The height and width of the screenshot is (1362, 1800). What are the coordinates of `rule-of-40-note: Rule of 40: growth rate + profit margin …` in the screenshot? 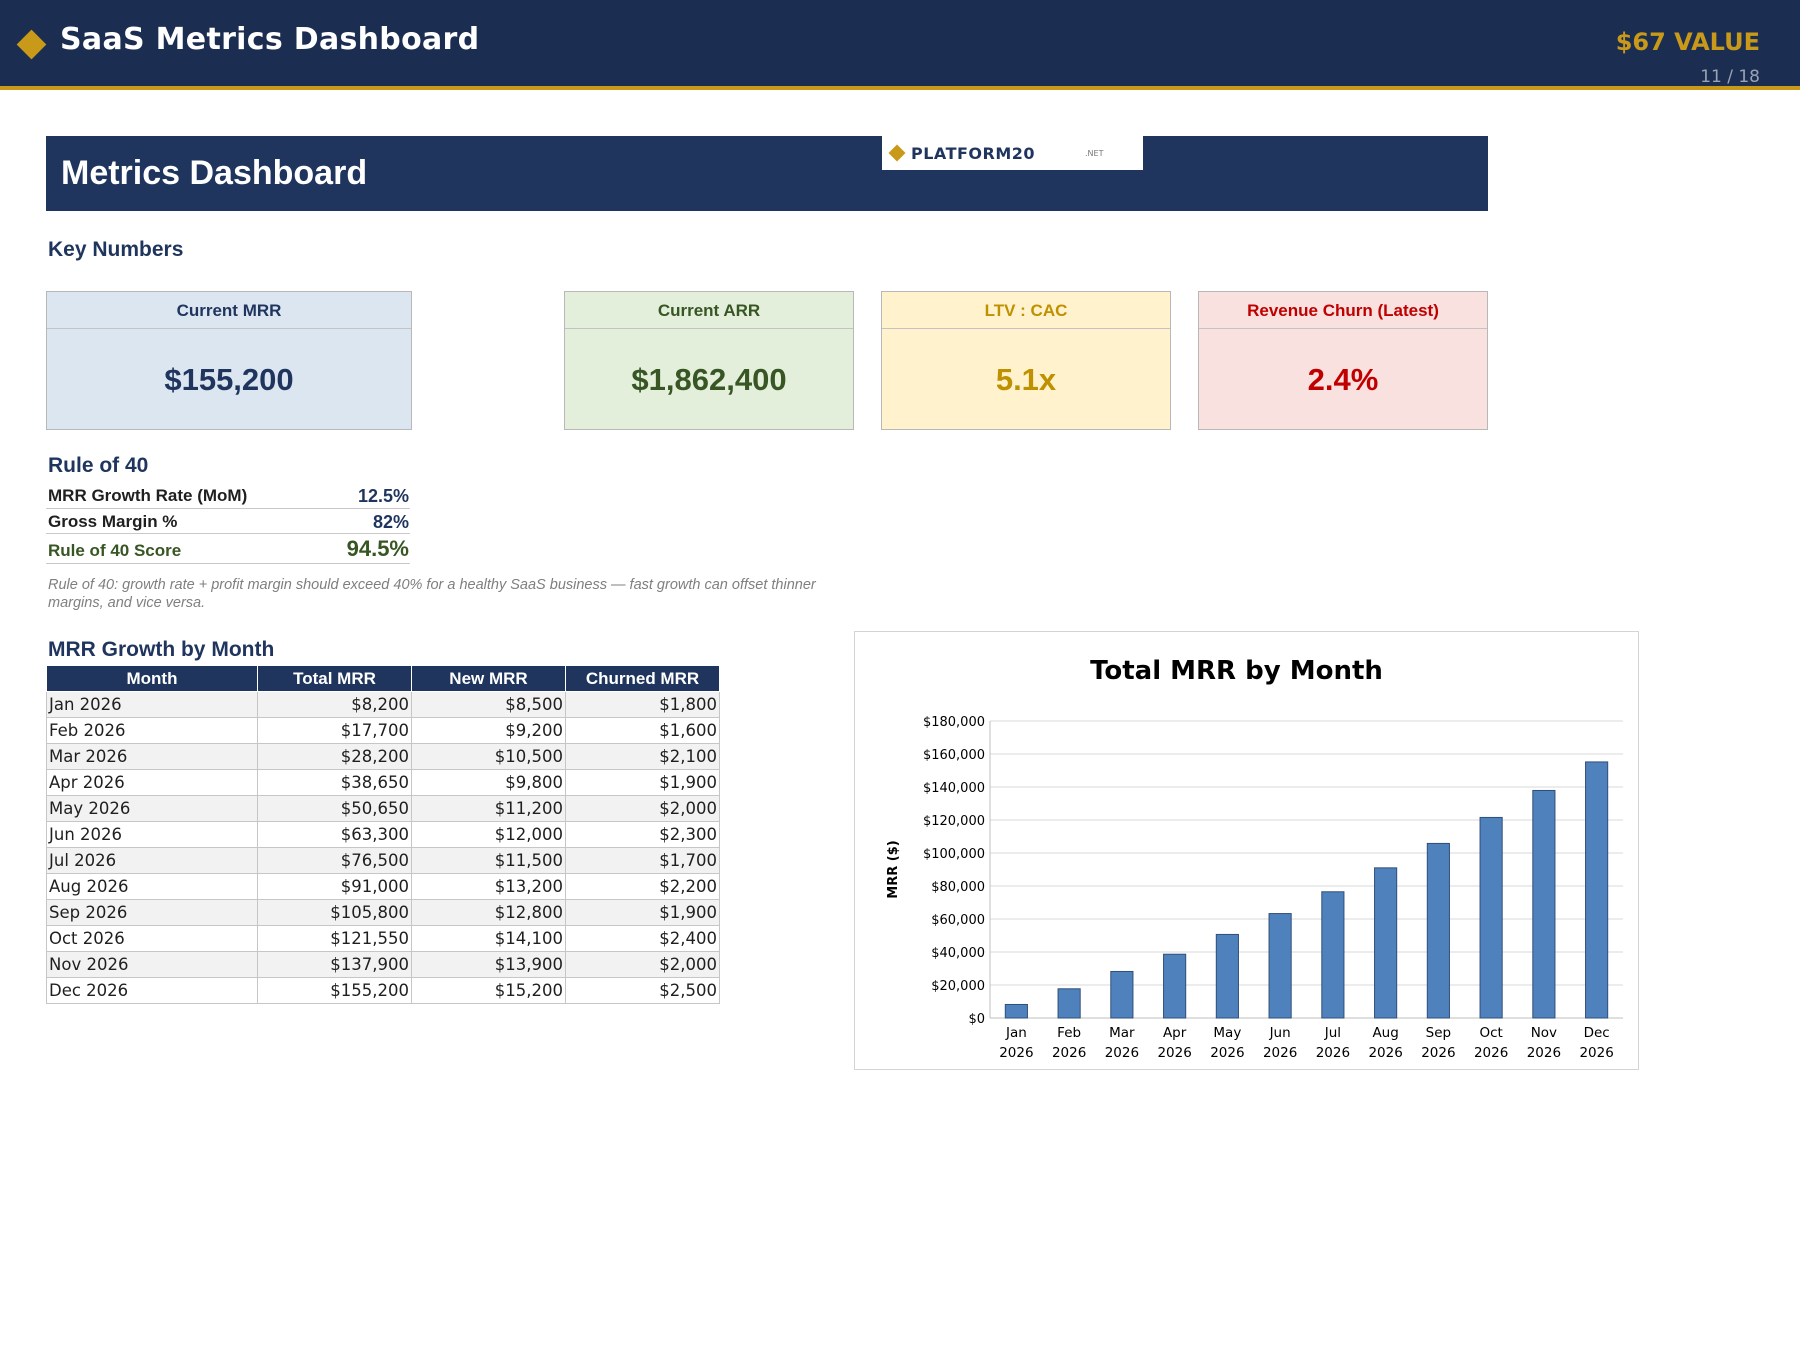 It's located at (432, 594).